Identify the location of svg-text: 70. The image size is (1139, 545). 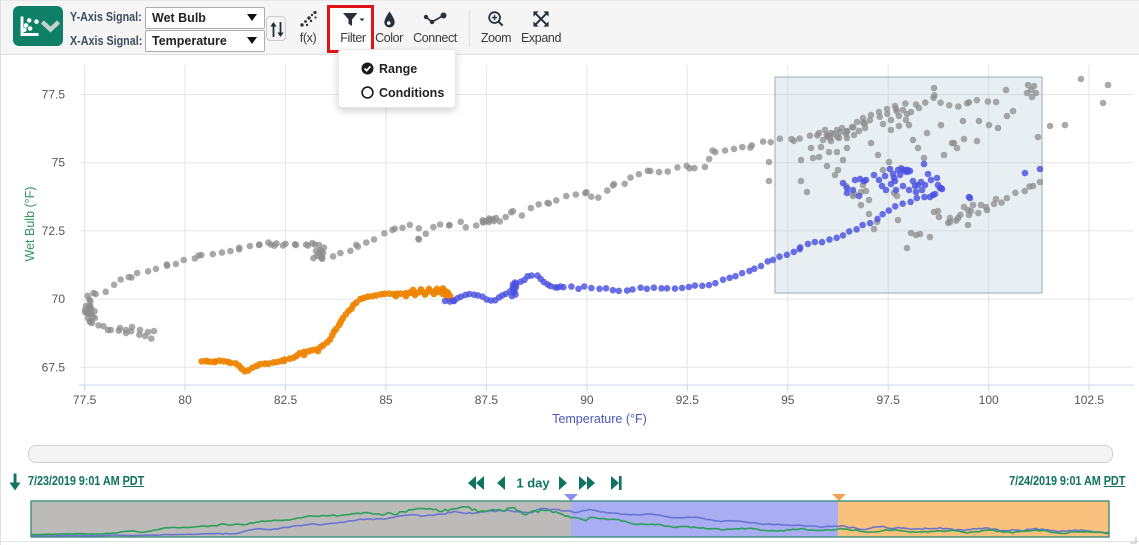
(59, 299).